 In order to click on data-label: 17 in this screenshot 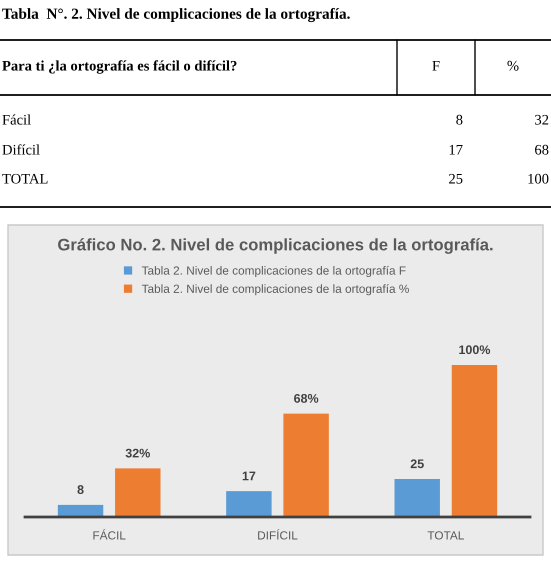, I will do `click(249, 476)`.